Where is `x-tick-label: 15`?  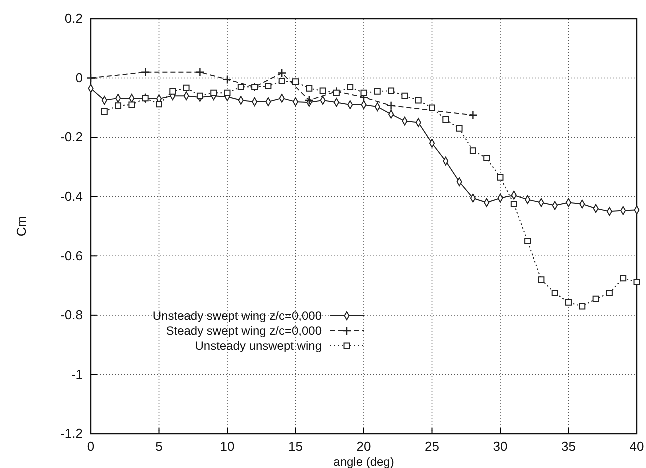 x-tick-label: 15 is located at coordinates (295, 446).